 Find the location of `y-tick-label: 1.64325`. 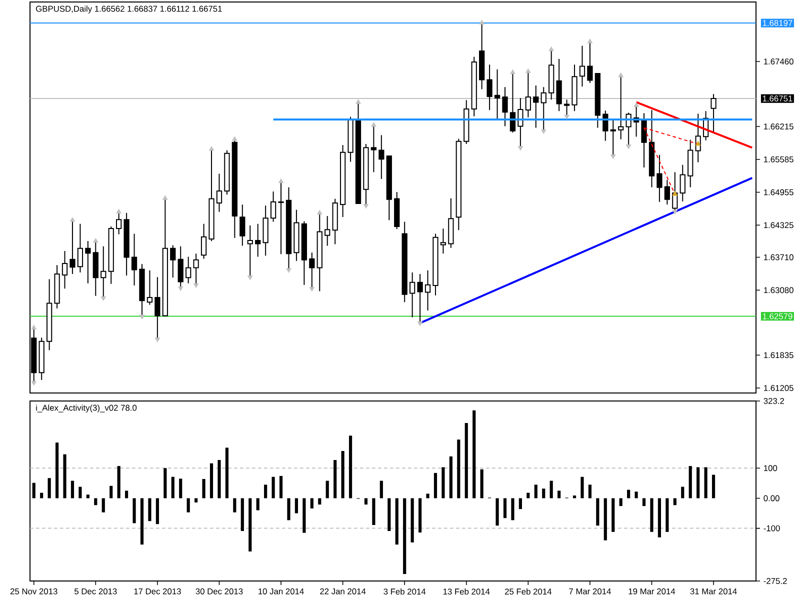

y-tick-label: 1.64325 is located at coordinates (779, 225).